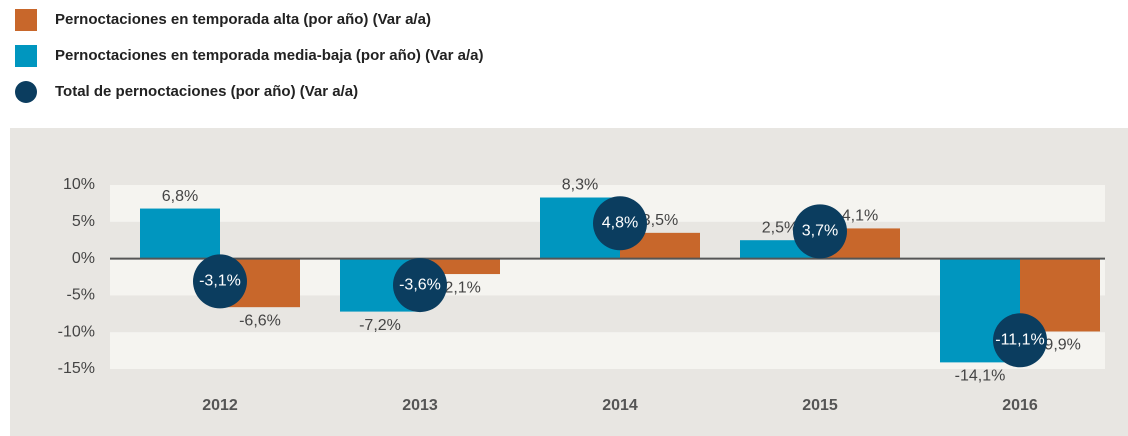 This screenshot has height=436, width=1128. Describe the element at coordinates (76, 331) in the screenshot. I see `y-tick-label: -10%` at that location.